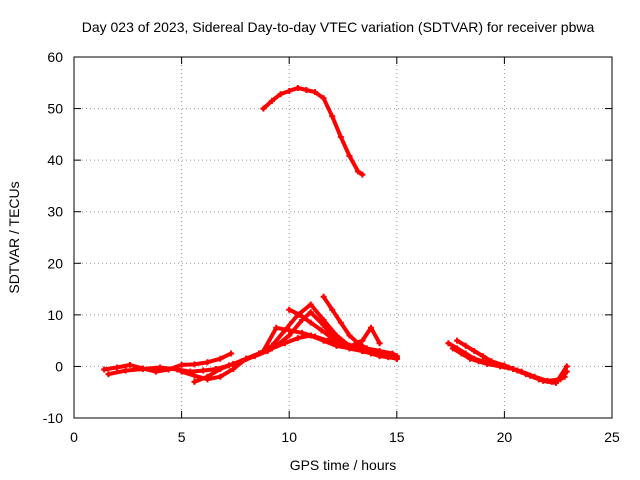 The width and height of the screenshot is (640, 480). I want to click on x-axis-label: GPS time / hours, so click(343, 465).